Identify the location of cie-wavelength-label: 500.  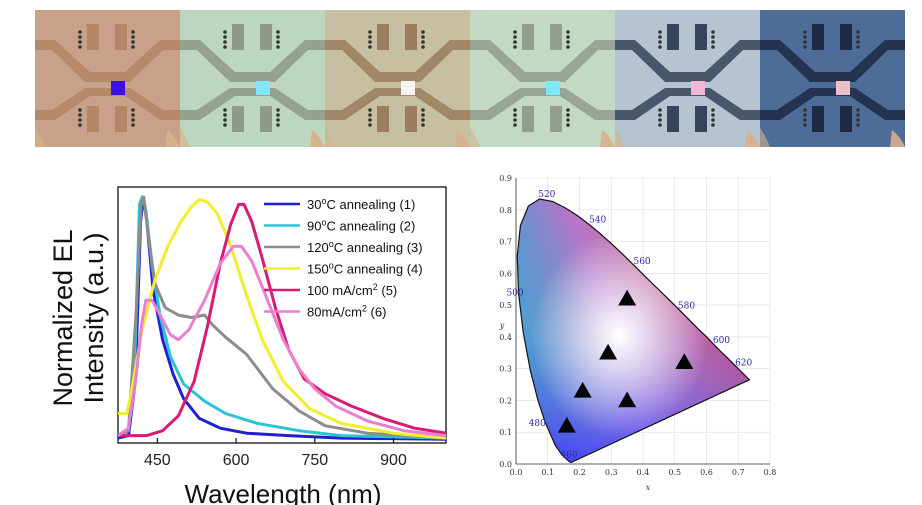
(514, 294).